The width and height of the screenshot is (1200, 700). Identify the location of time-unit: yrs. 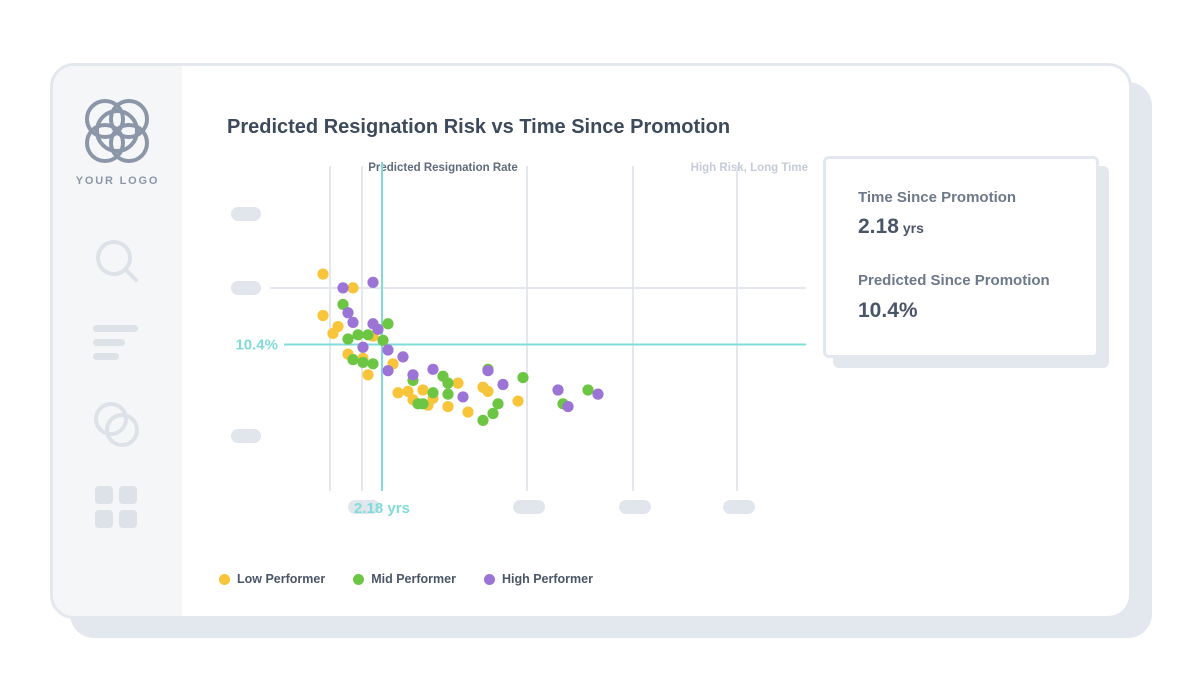
(913, 228).